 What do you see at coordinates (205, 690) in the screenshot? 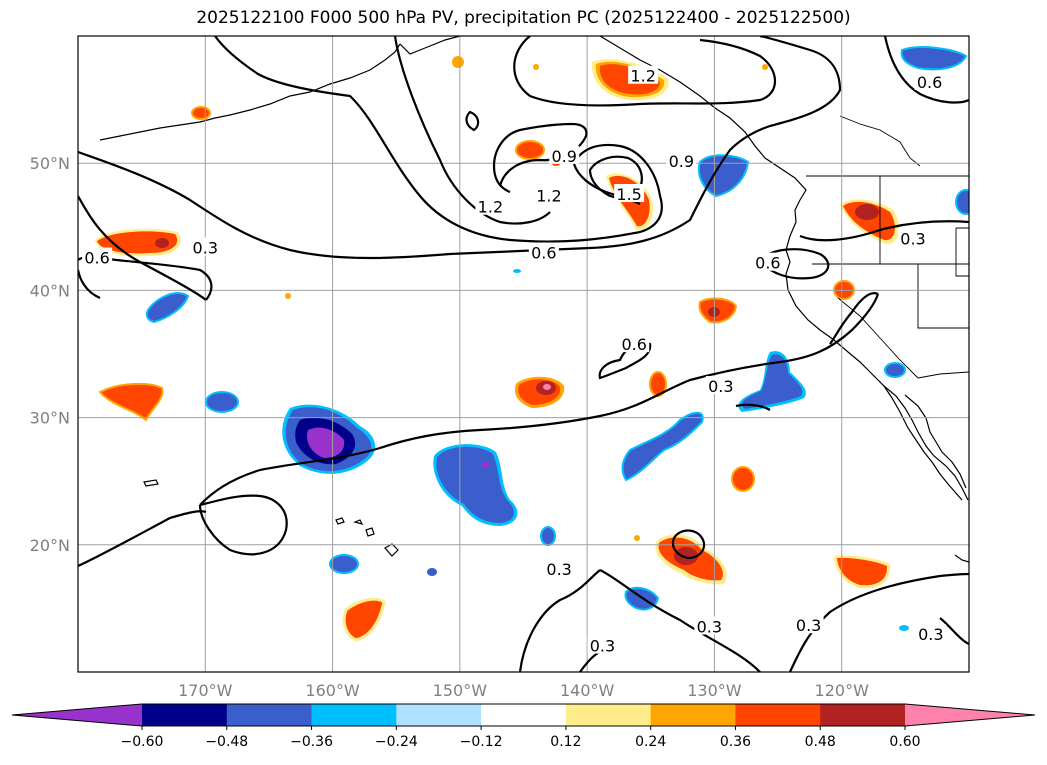
I see `longitude-label: 170°W` at bounding box center [205, 690].